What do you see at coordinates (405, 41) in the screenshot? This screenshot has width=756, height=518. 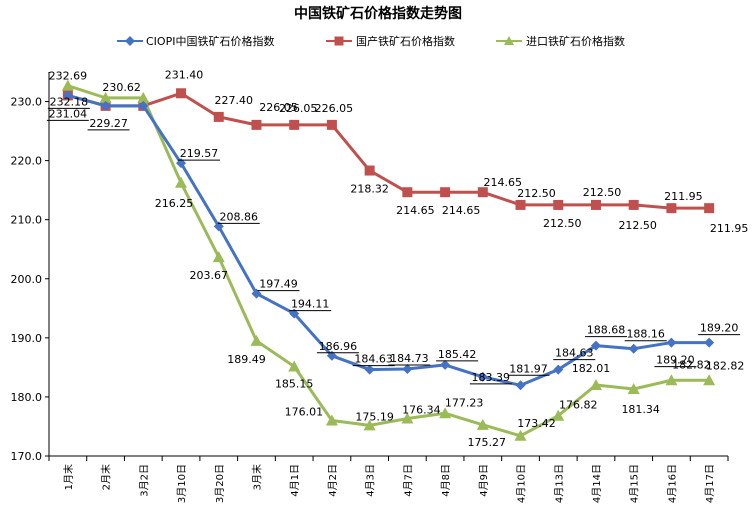 I see `legend-label-domestic: 国产铁矿石价格指数` at bounding box center [405, 41].